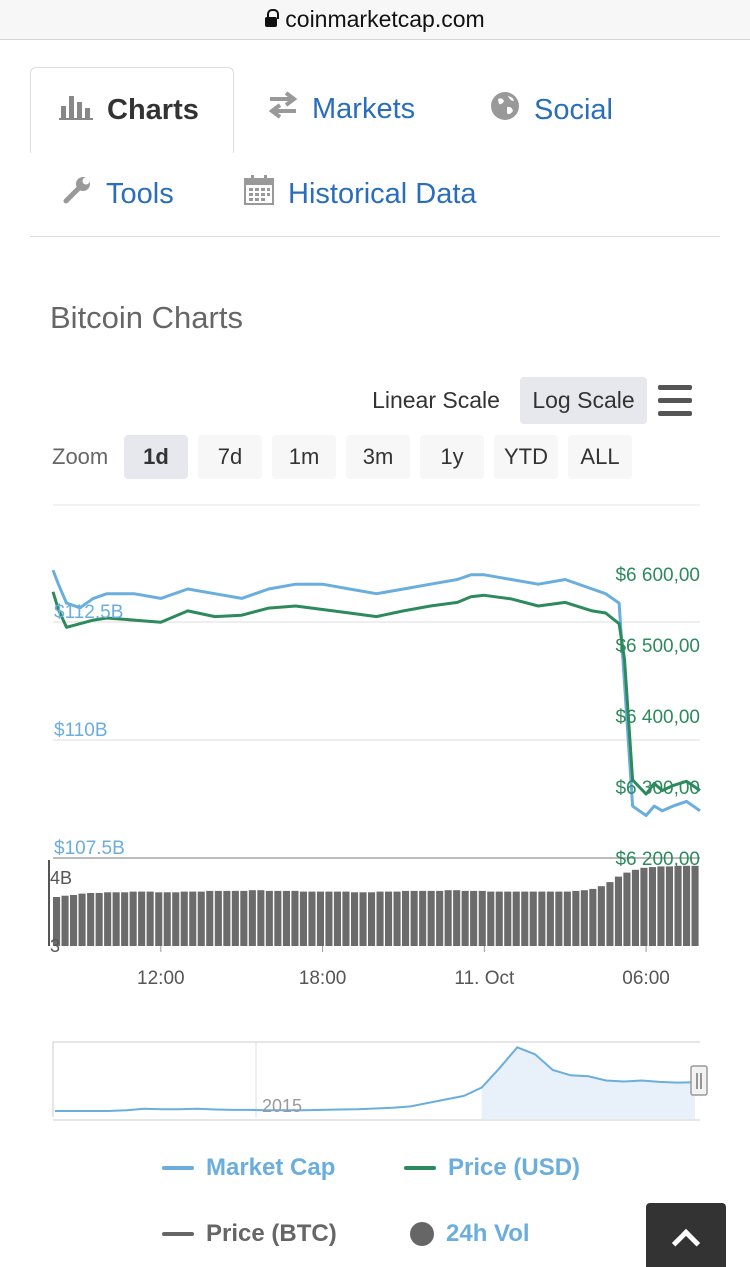 This screenshot has height=1267, width=750. What do you see at coordinates (484, 978) in the screenshot?
I see `x-tick-label: 11. Oct` at bounding box center [484, 978].